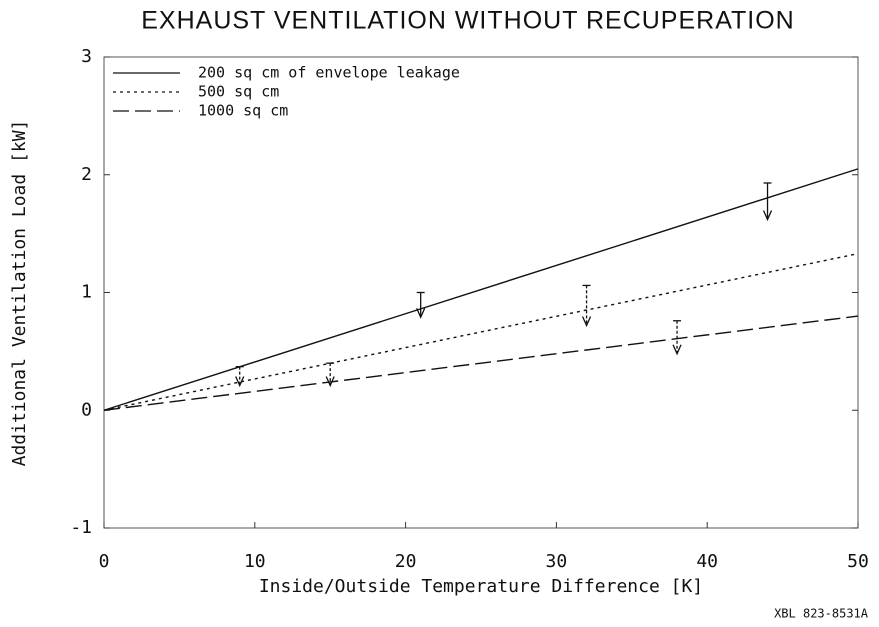  I want to click on x-tick-label: 0, so click(104, 561).